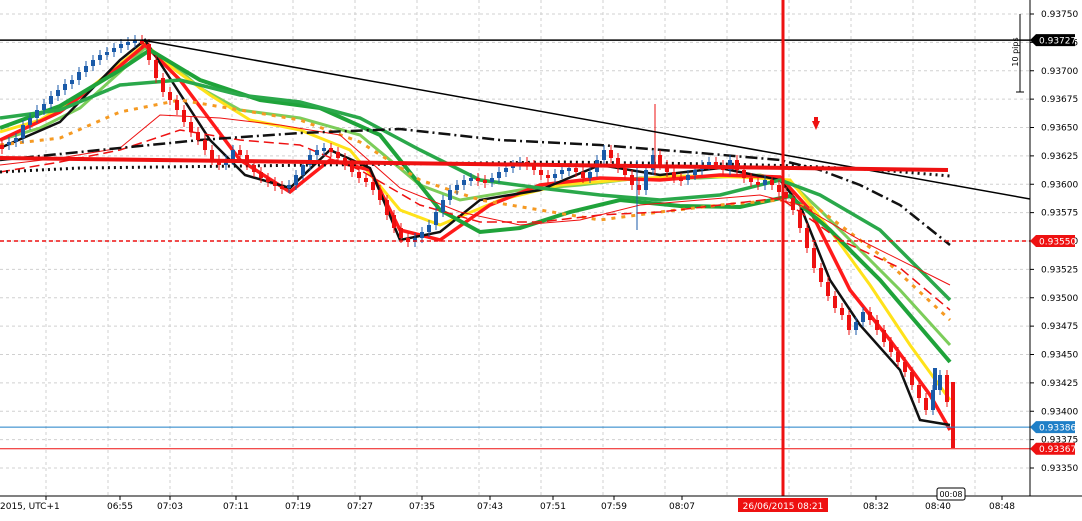 The height and width of the screenshot is (521, 1082). Describe the element at coordinates (1057, 42) in the screenshot. I see `price-tag-label: 0.93727` at that location.